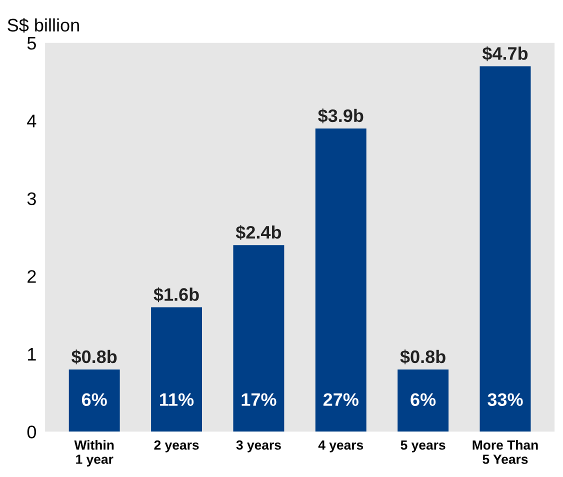 This screenshot has width=563, height=477. Describe the element at coordinates (341, 446) in the screenshot. I see `x-tick-label: 4 years` at that location.